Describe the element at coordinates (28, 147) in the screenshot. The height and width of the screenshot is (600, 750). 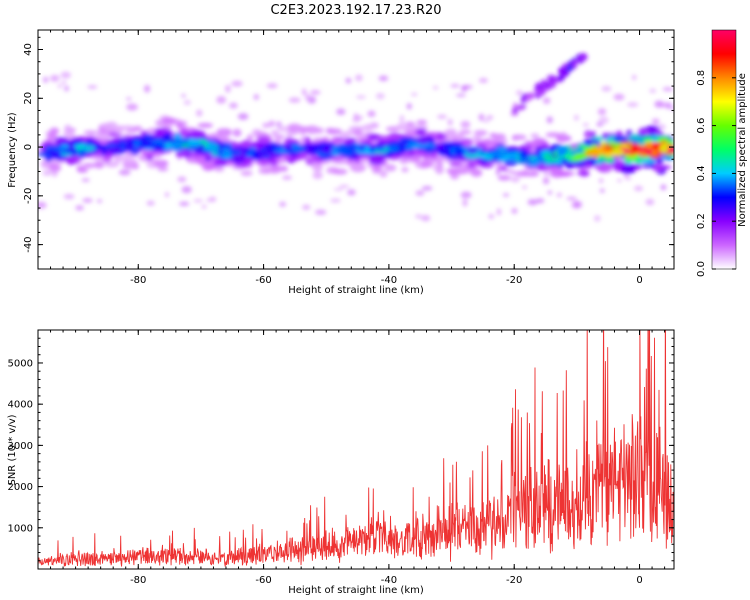
I see `y-tick-label: 0` at that location.